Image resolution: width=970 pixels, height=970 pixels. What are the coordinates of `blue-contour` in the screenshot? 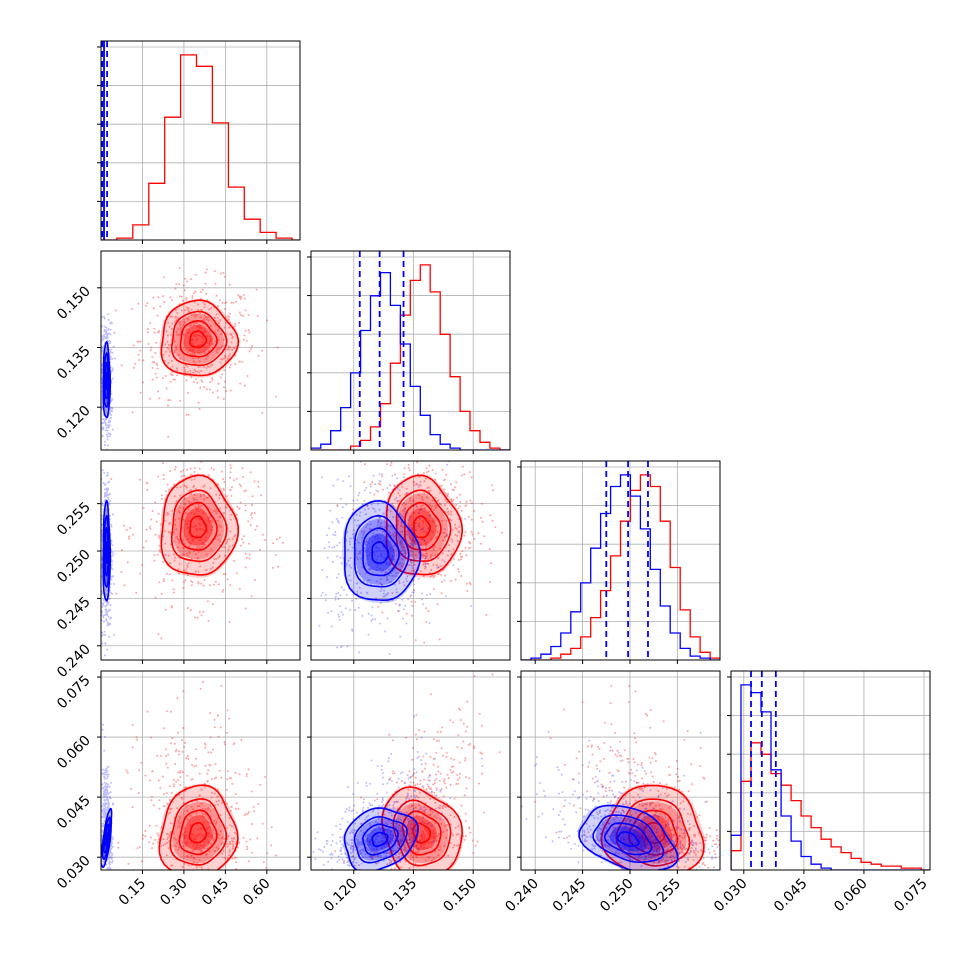 It's located at (107, 552).